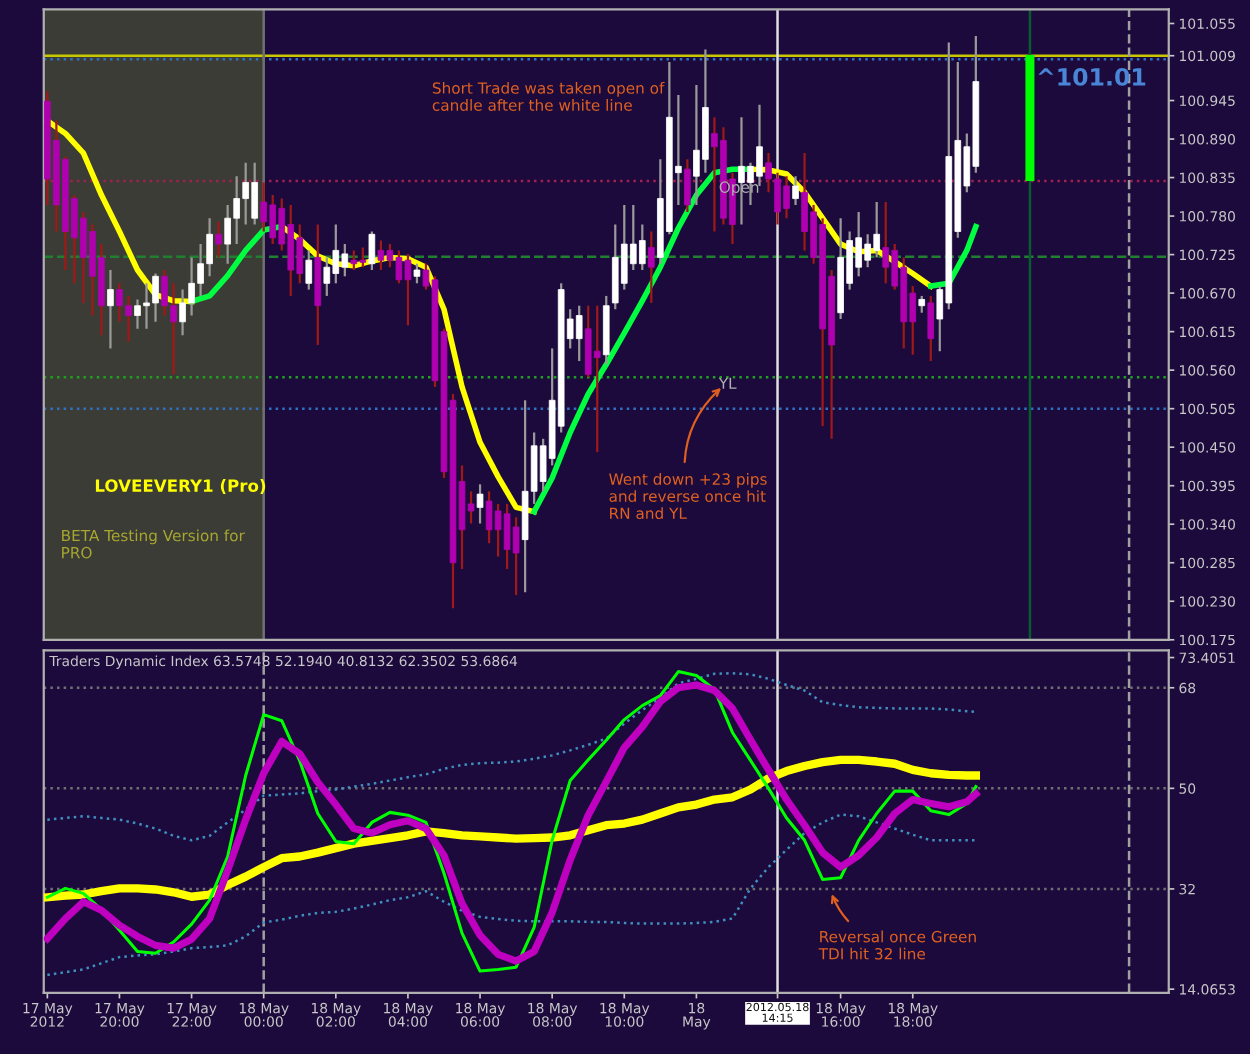 The image size is (1250, 1054). Describe the element at coordinates (180, 486) in the screenshot. I see `annotation: LOVEEVERY1 (Pro)` at that location.